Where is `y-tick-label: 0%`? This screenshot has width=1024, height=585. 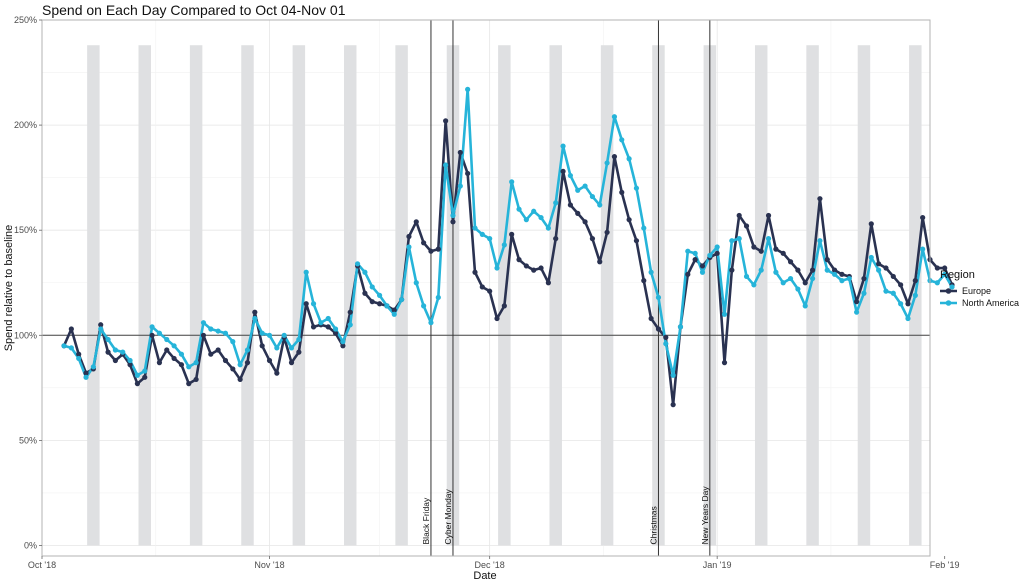
y-tick-label: 0% is located at coordinates (30, 545).